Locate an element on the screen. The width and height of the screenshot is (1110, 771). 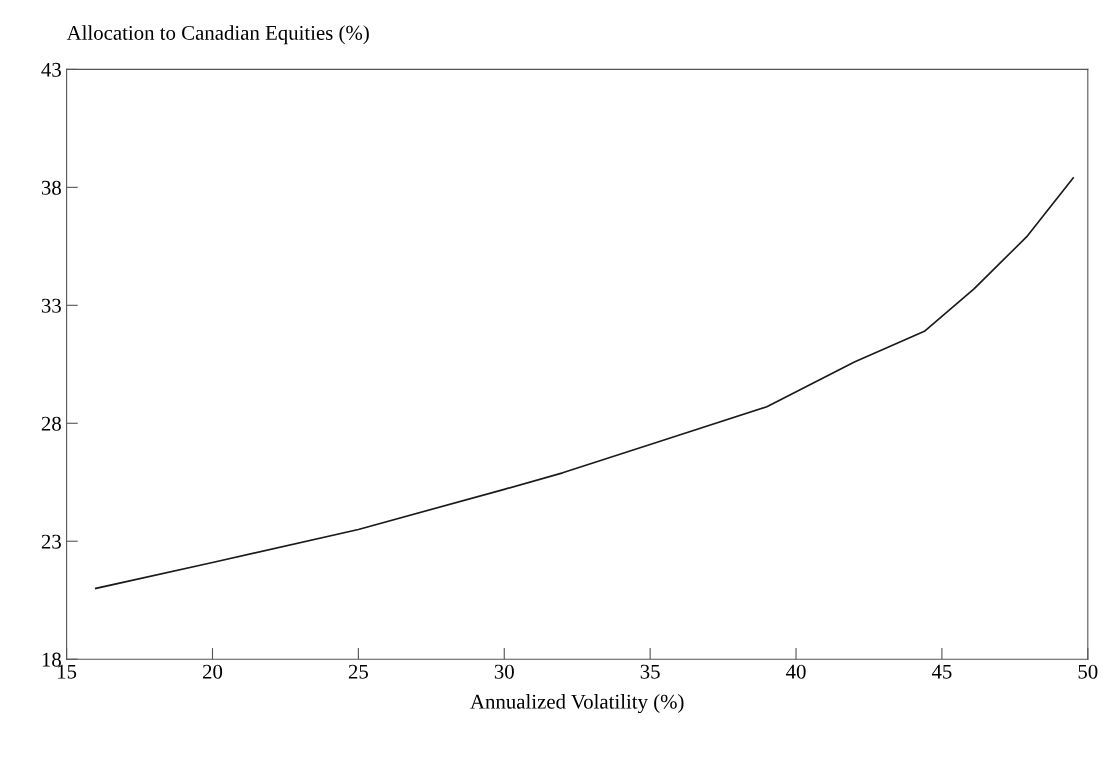
x-tick-label: 15 is located at coordinates (67, 671).